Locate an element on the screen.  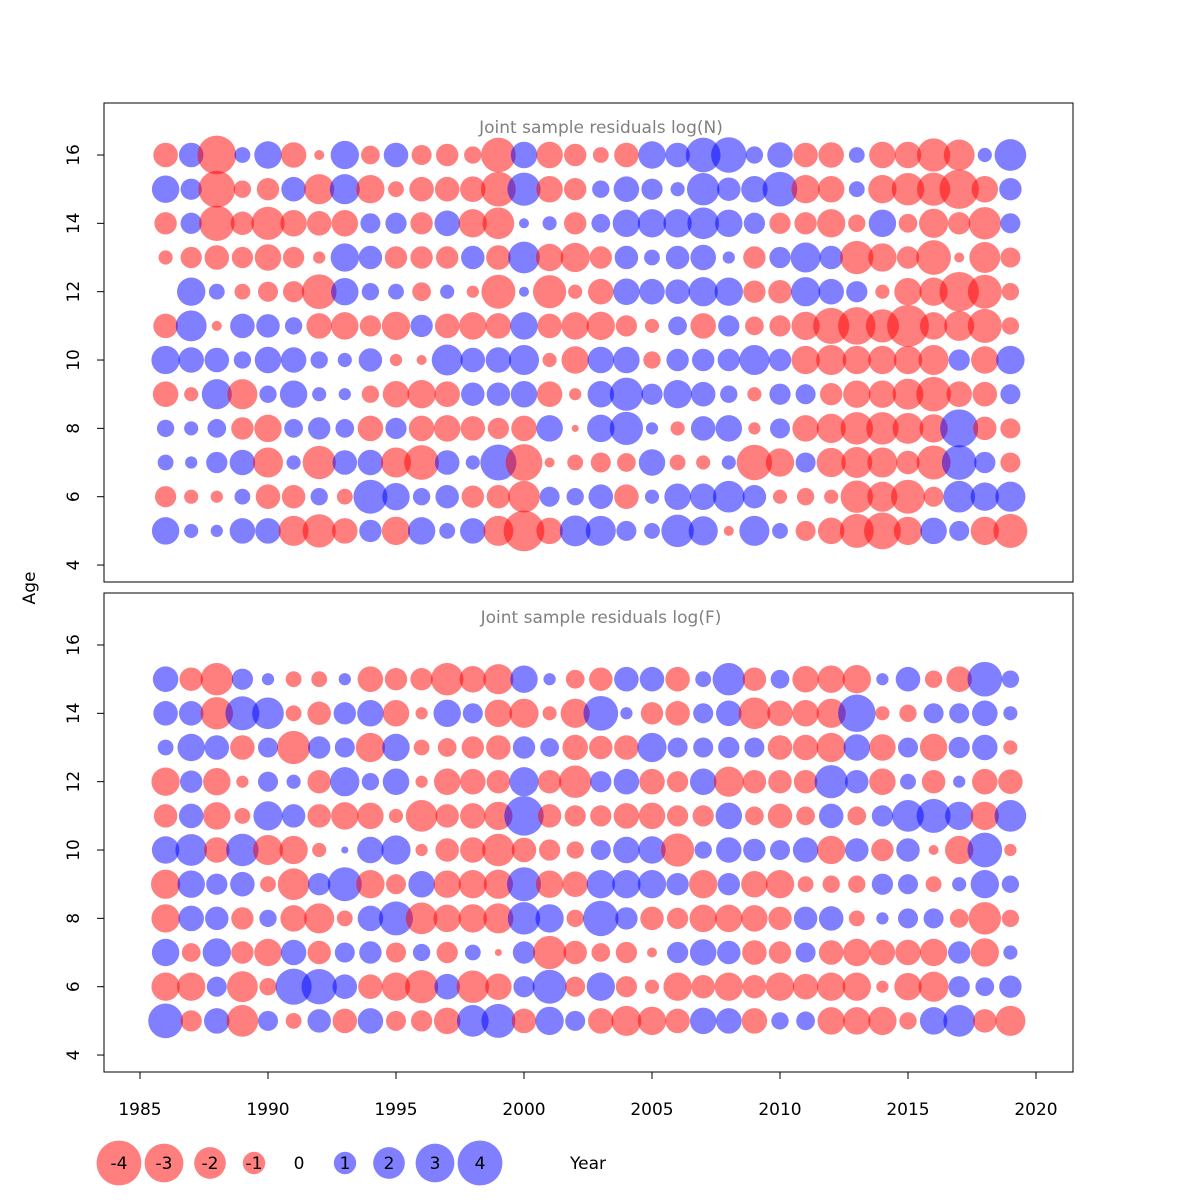
legend-bubble is located at coordinates (254, 1163).